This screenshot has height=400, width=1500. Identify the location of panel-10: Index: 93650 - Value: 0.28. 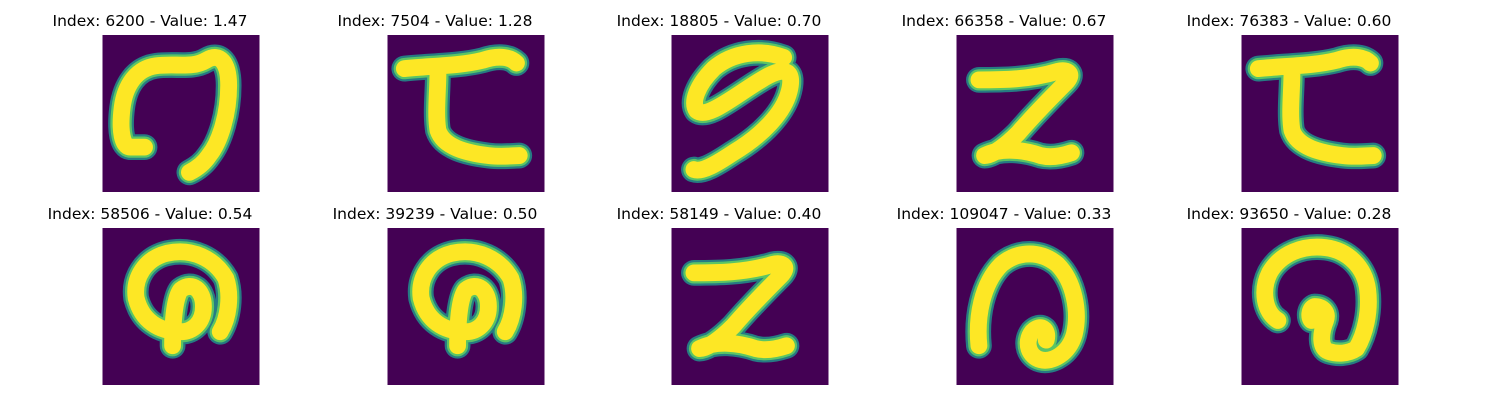
(1289, 289).